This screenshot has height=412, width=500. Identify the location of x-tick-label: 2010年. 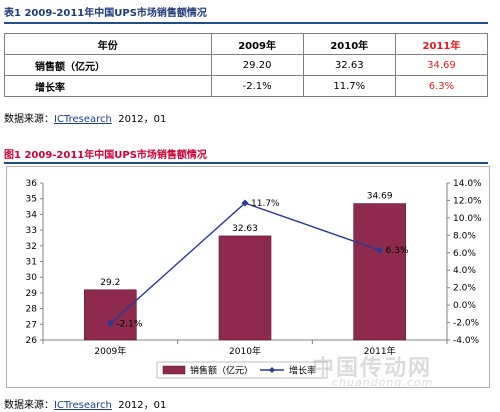
(245, 351).